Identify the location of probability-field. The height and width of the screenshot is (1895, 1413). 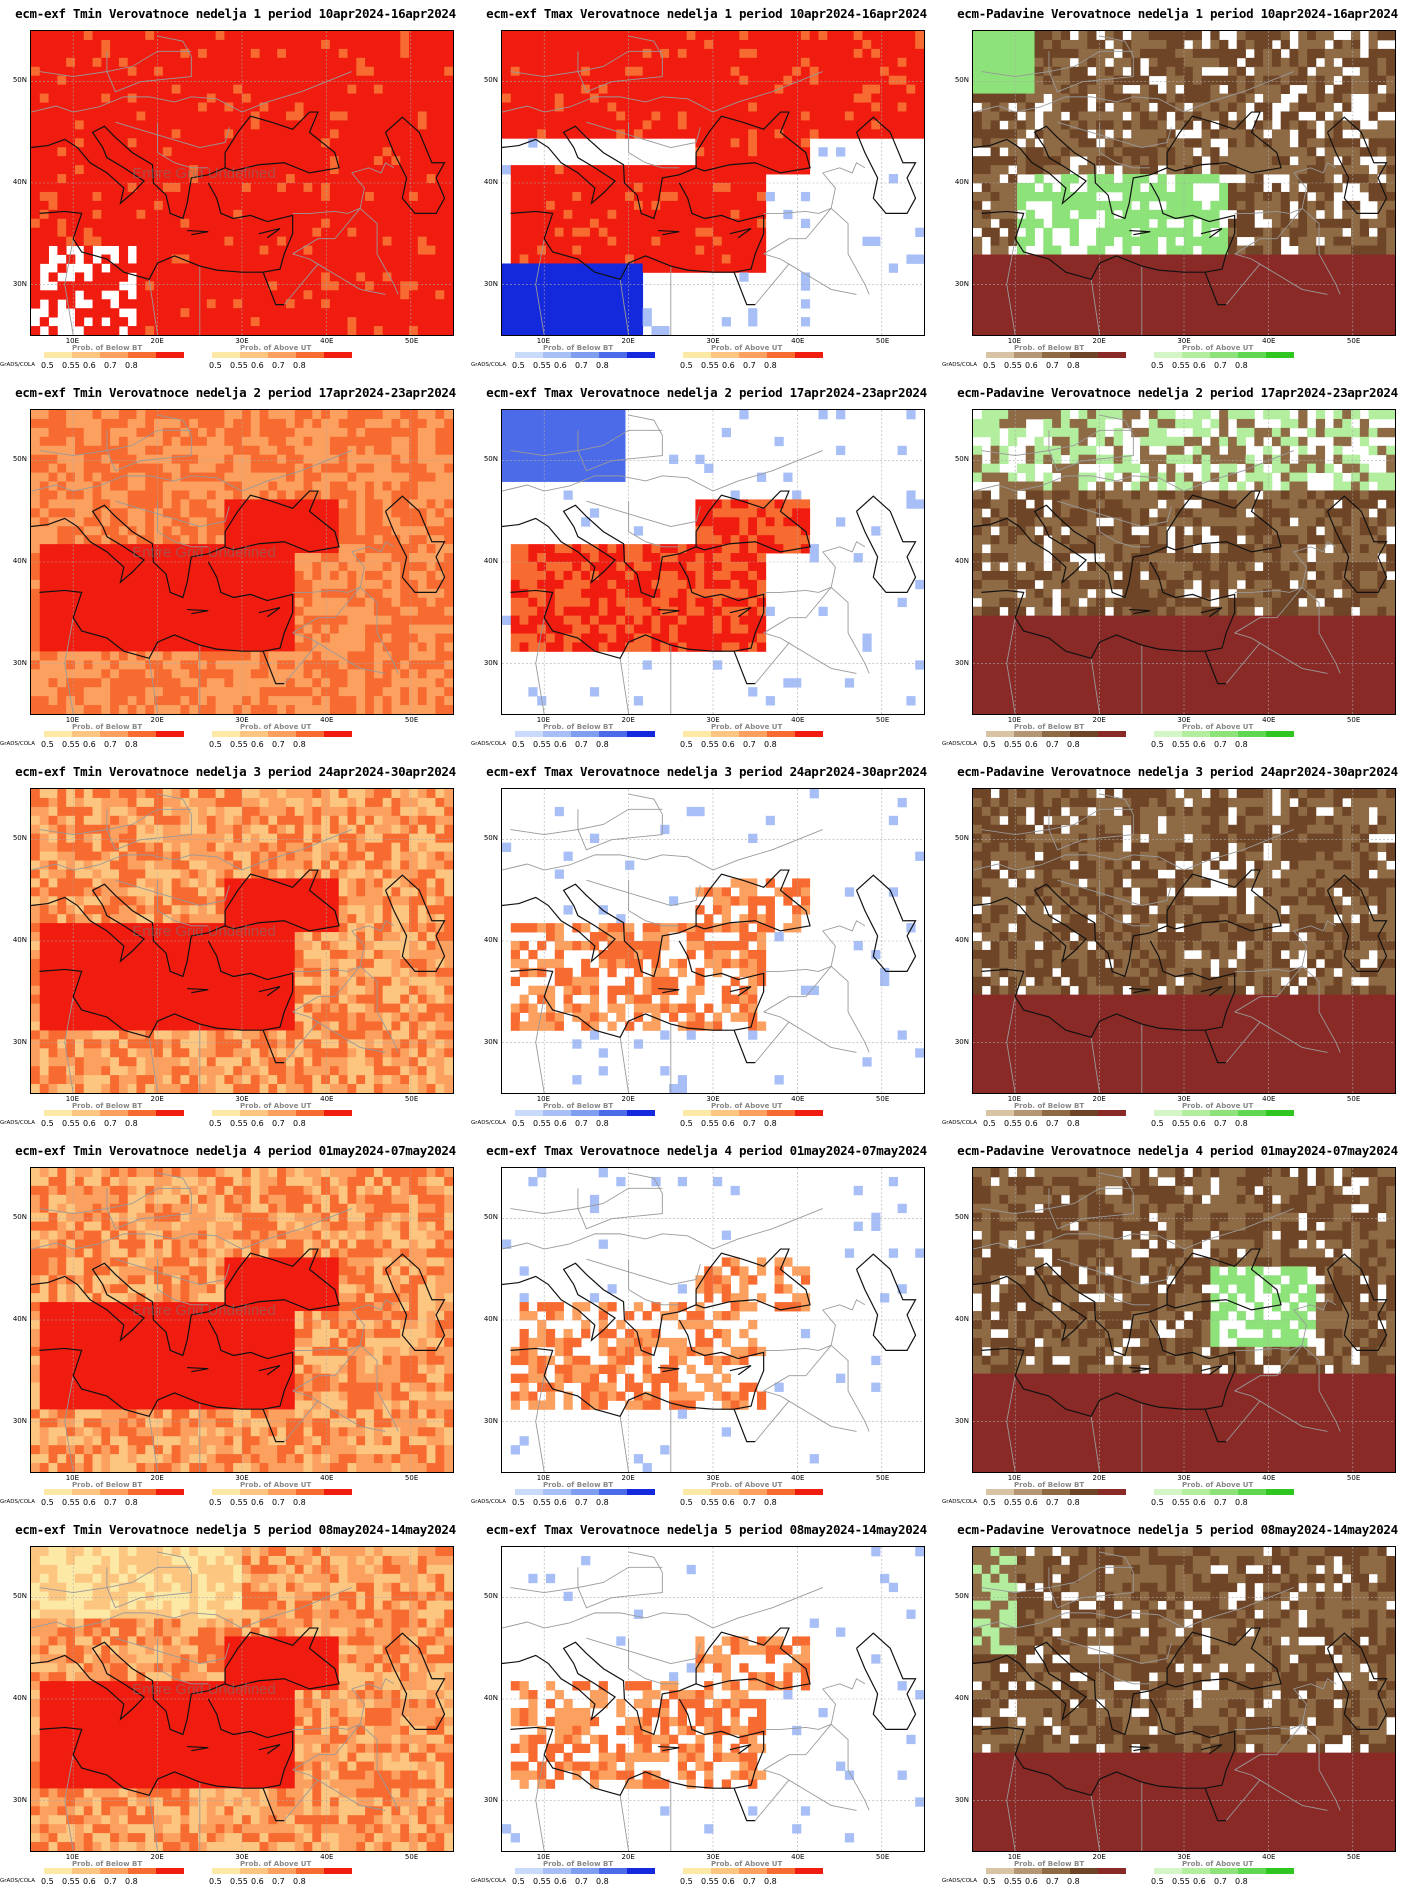
(242, 183).